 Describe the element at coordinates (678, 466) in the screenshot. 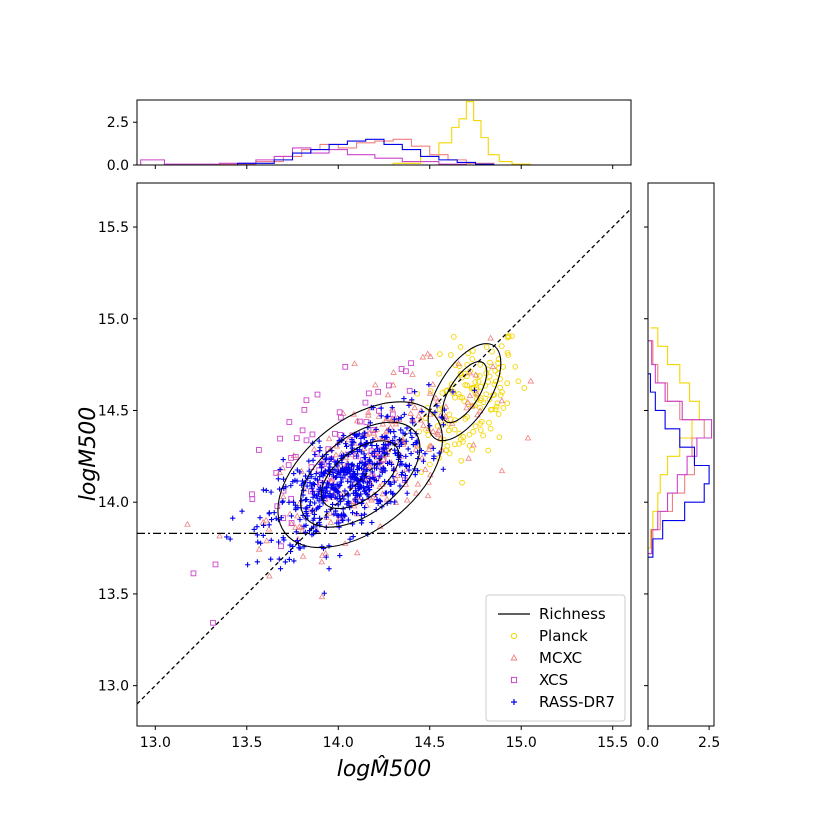

I see `right-histogram-panel: 0.0 2.5` at that location.